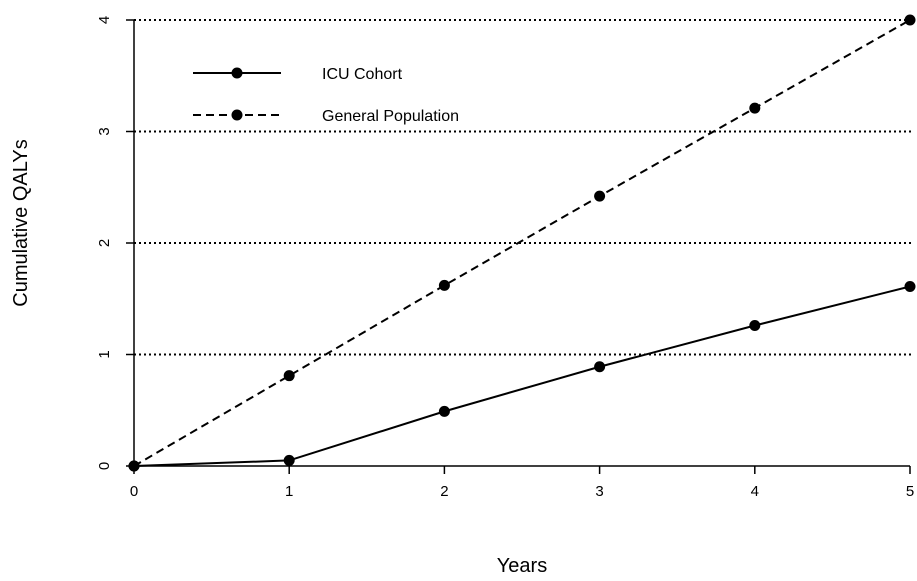 The width and height of the screenshot is (917, 581). What do you see at coordinates (104, 243) in the screenshot?
I see `y-tick-label: 2` at bounding box center [104, 243].